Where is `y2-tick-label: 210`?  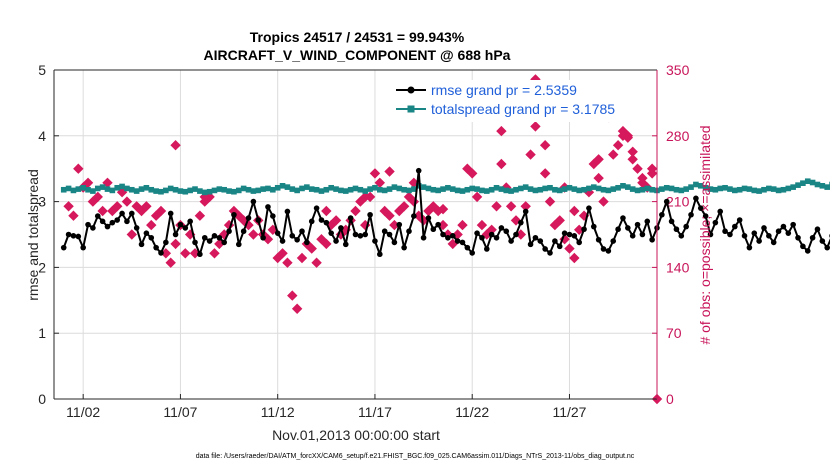
y2-tick-label: 210 is located at coordinates (678, 202).